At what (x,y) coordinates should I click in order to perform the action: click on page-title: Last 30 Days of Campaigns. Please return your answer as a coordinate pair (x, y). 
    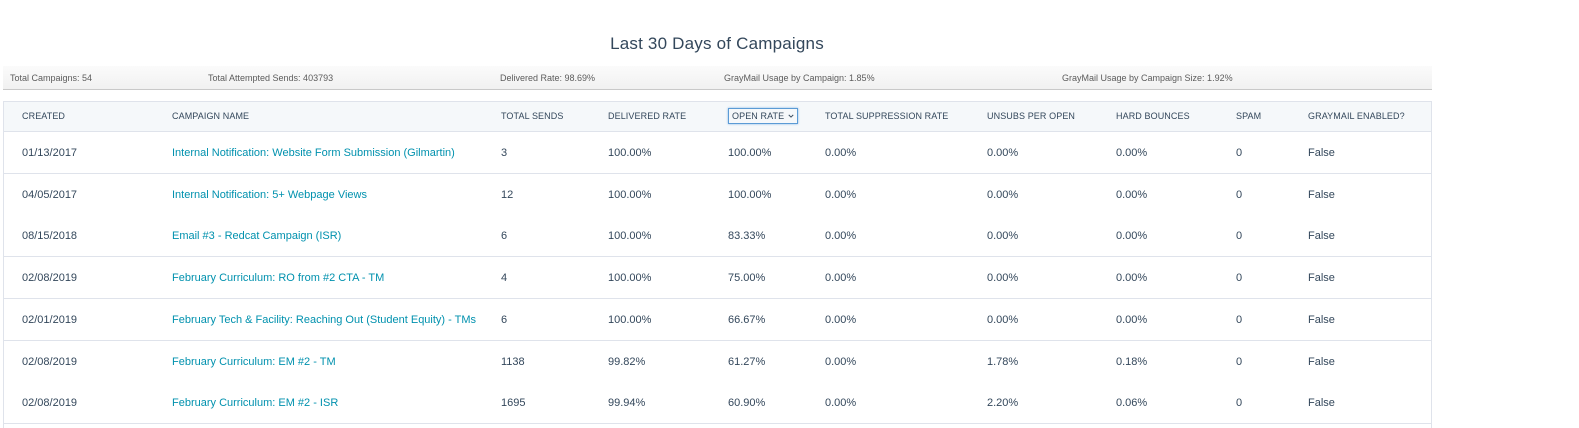
    Looking at the image, I should click on (717, 43).